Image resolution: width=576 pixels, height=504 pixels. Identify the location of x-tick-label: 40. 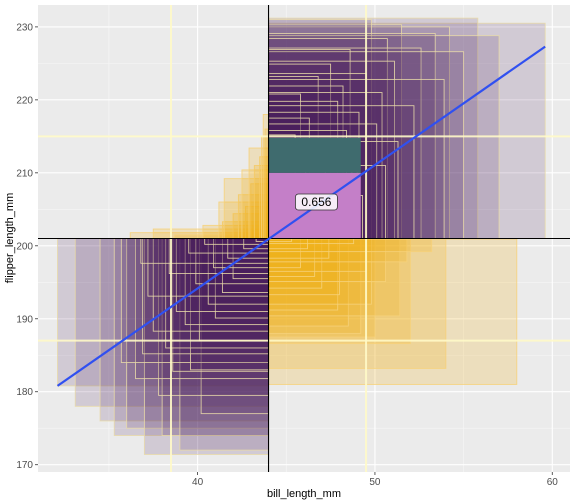
(198, 482).